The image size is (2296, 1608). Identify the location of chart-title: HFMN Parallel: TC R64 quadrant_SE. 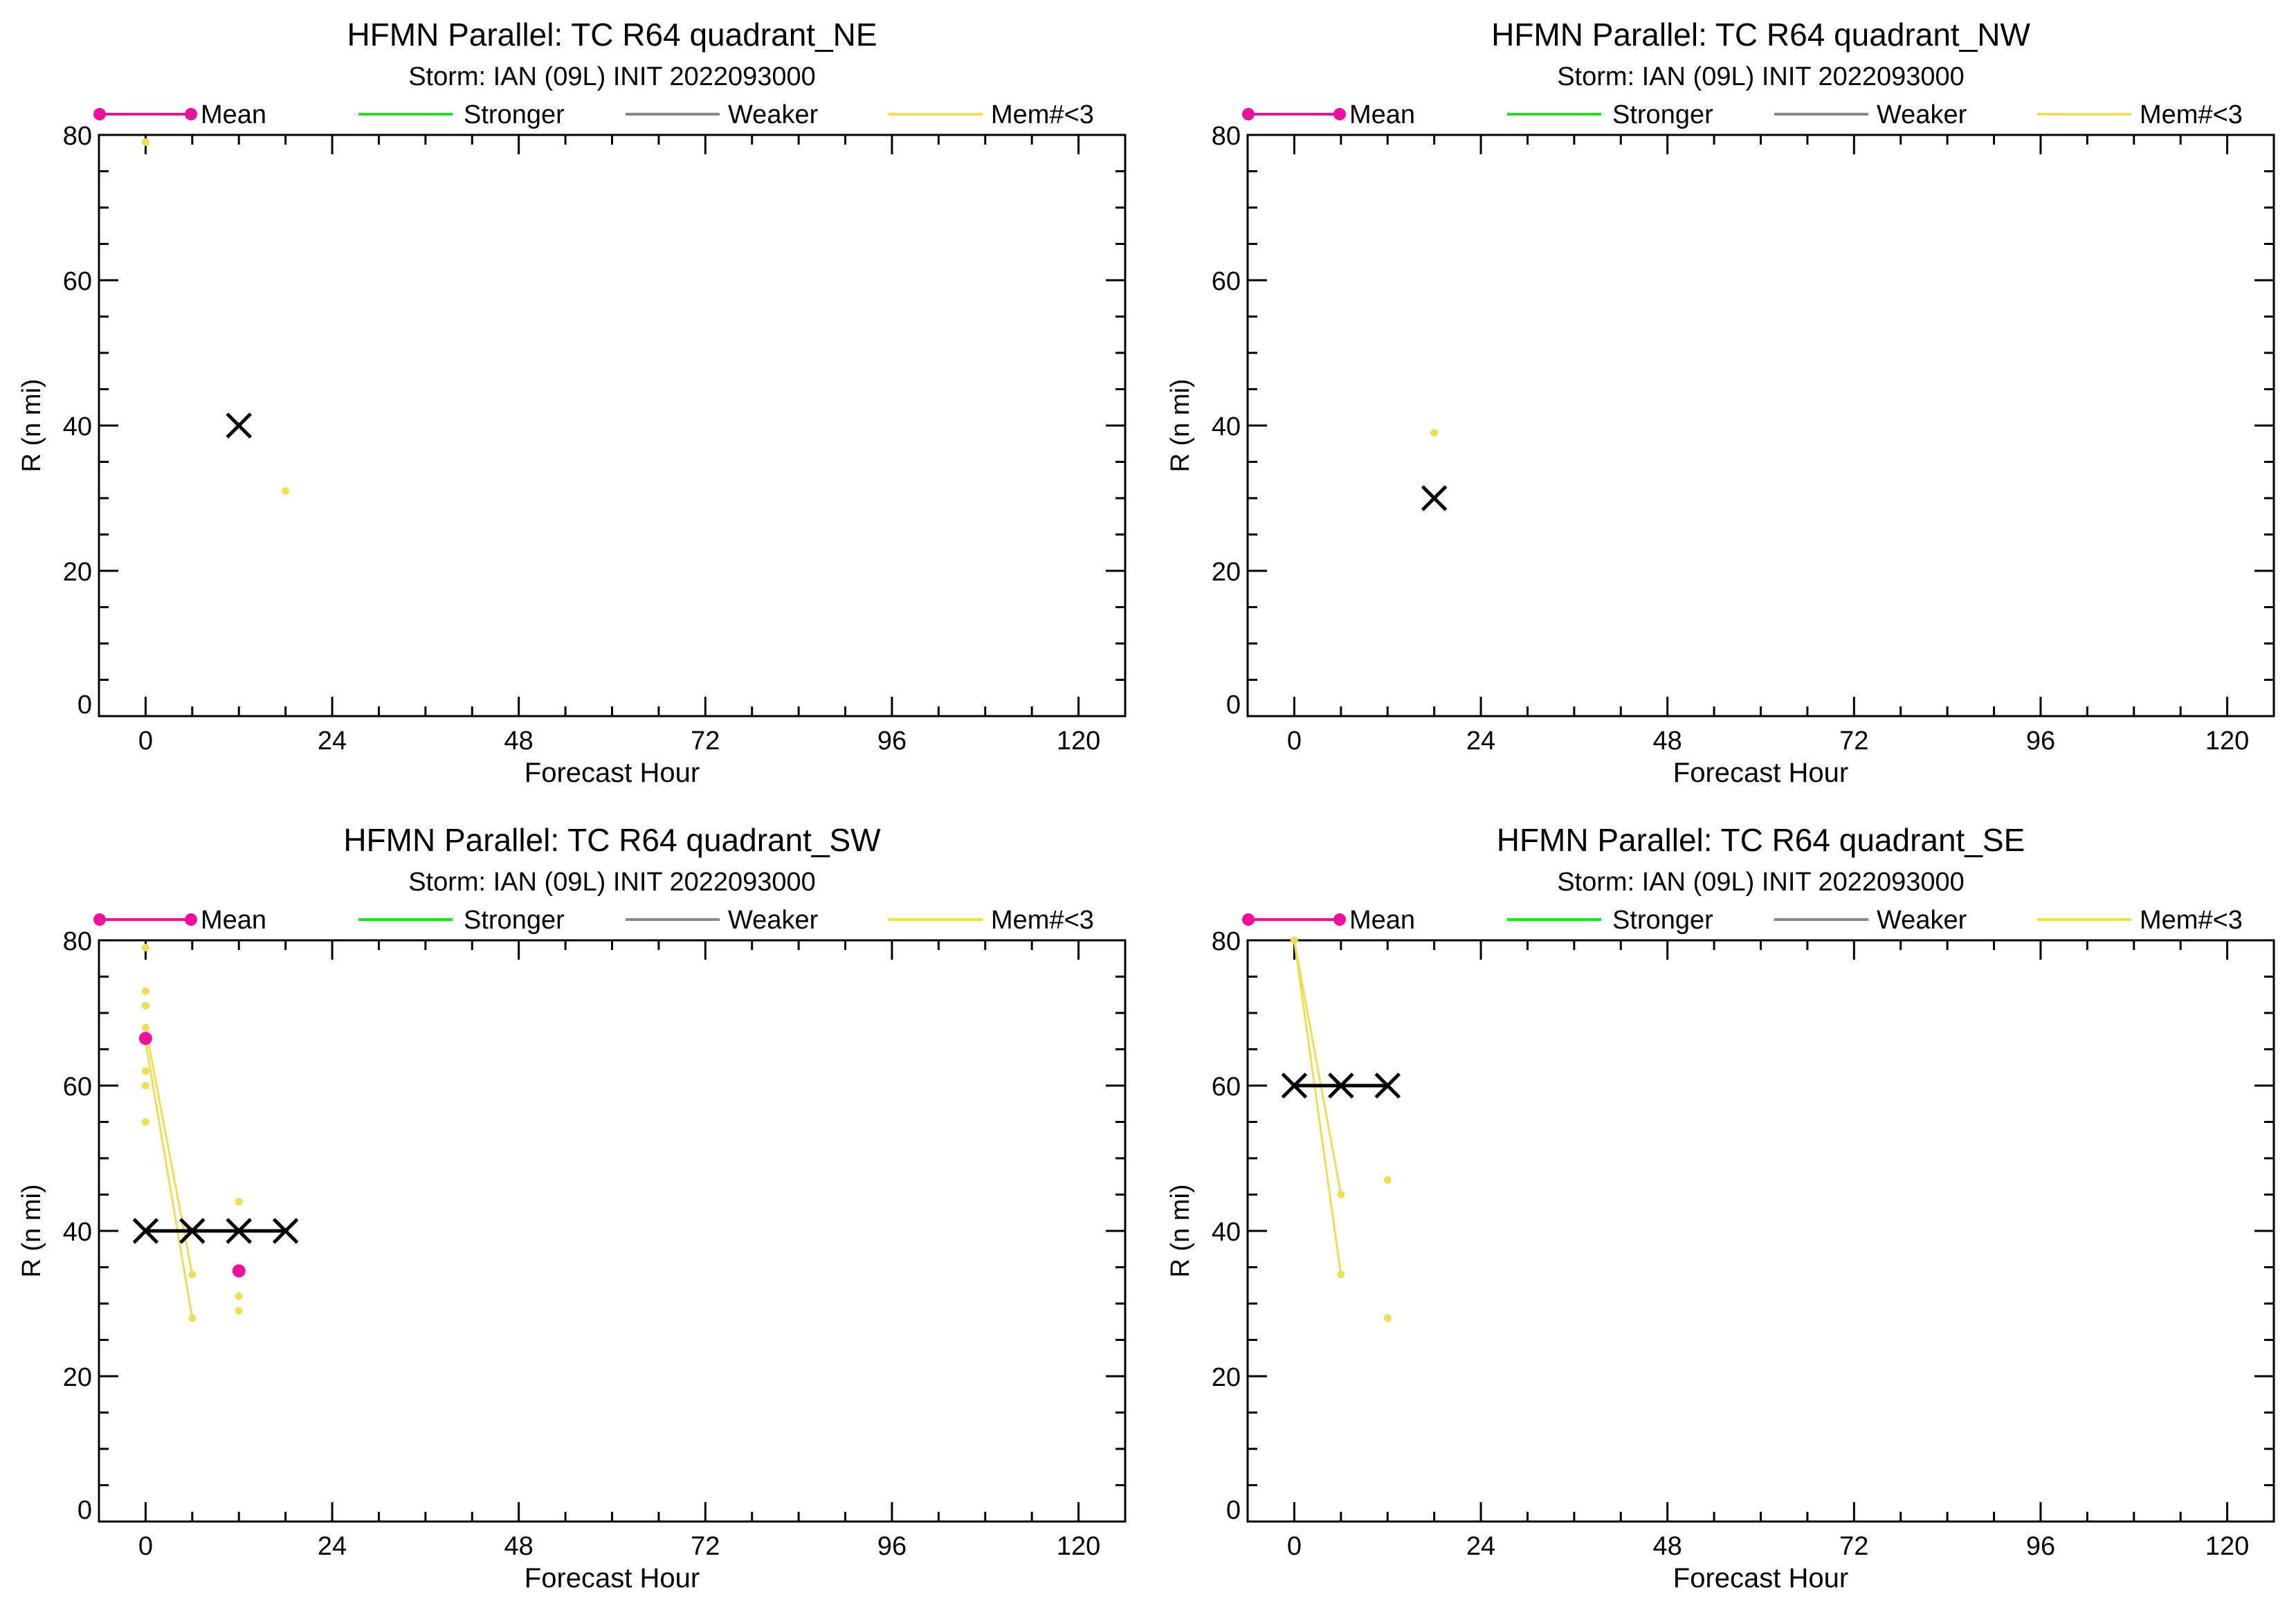
(1761, 840).